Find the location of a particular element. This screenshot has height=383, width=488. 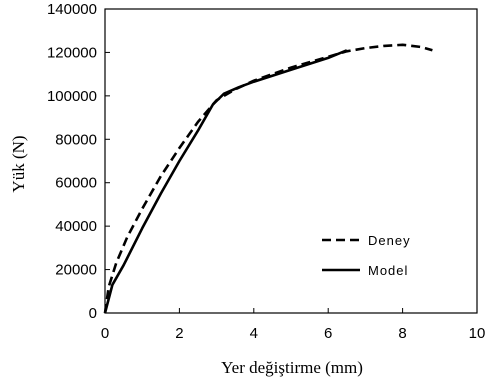

x-tick-label: 4 is located at coordinates (254, 333).